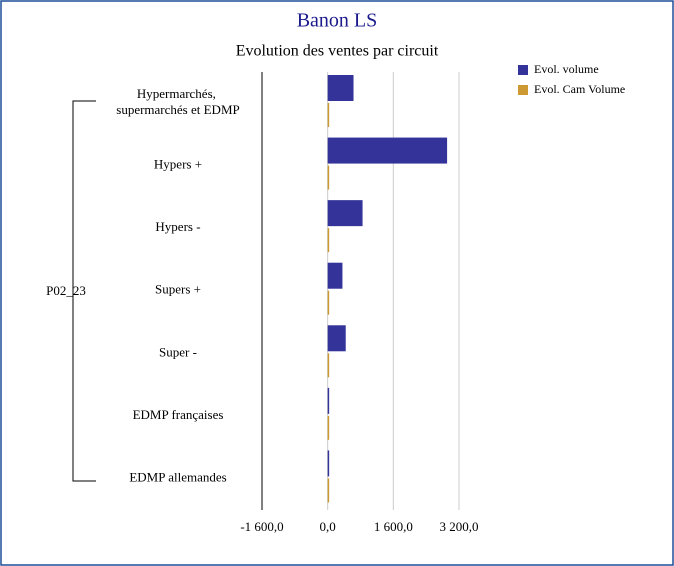 This screenshot has height=566, width=674. Describe the element at coordinates (178, 414) in the screenshot. I see `y-tick-label: EDMP françaises` at that location.